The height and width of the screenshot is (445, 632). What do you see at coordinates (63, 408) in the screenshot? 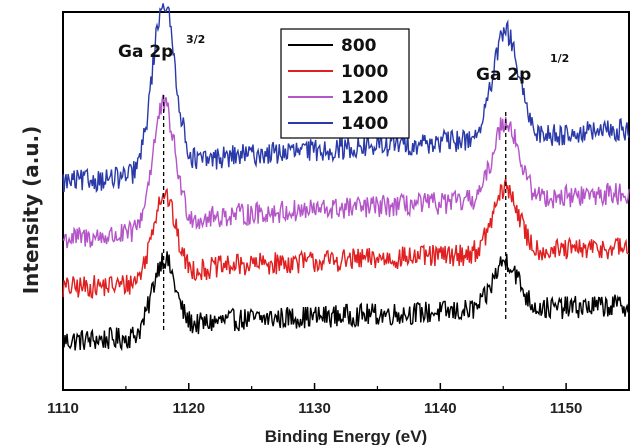
I see `x-tick-label: 1110` at bounding box center [63, 408].